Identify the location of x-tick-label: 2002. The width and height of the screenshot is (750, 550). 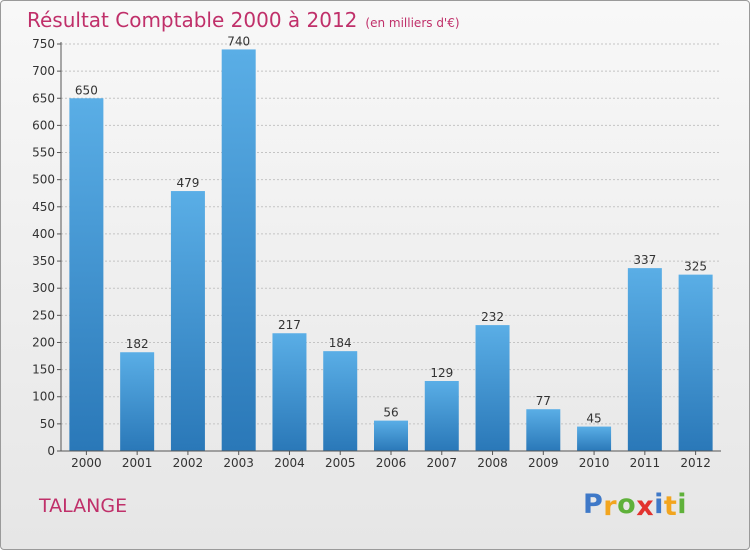
(188, 463).